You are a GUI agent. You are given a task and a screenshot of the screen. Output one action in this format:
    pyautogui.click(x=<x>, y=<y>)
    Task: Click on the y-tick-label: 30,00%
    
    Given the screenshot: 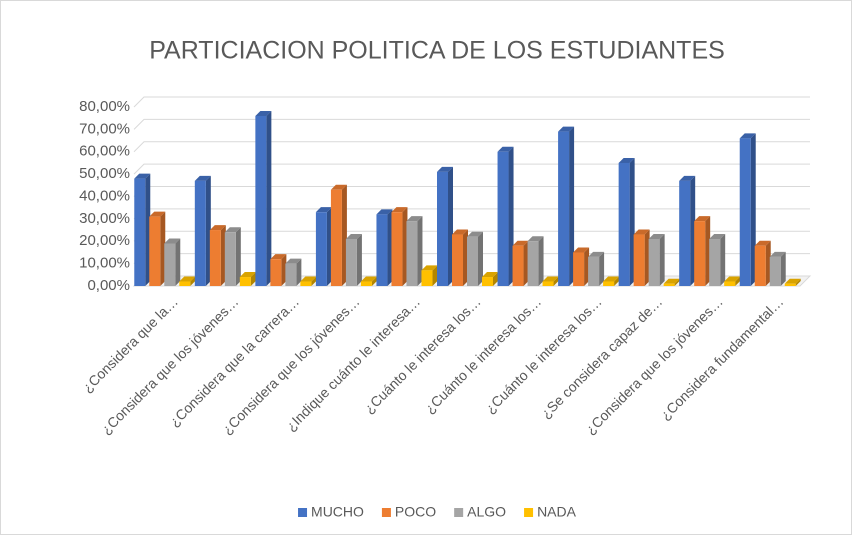 What is the action you would take?
    pyautogui.click(x=104, y=218)
    